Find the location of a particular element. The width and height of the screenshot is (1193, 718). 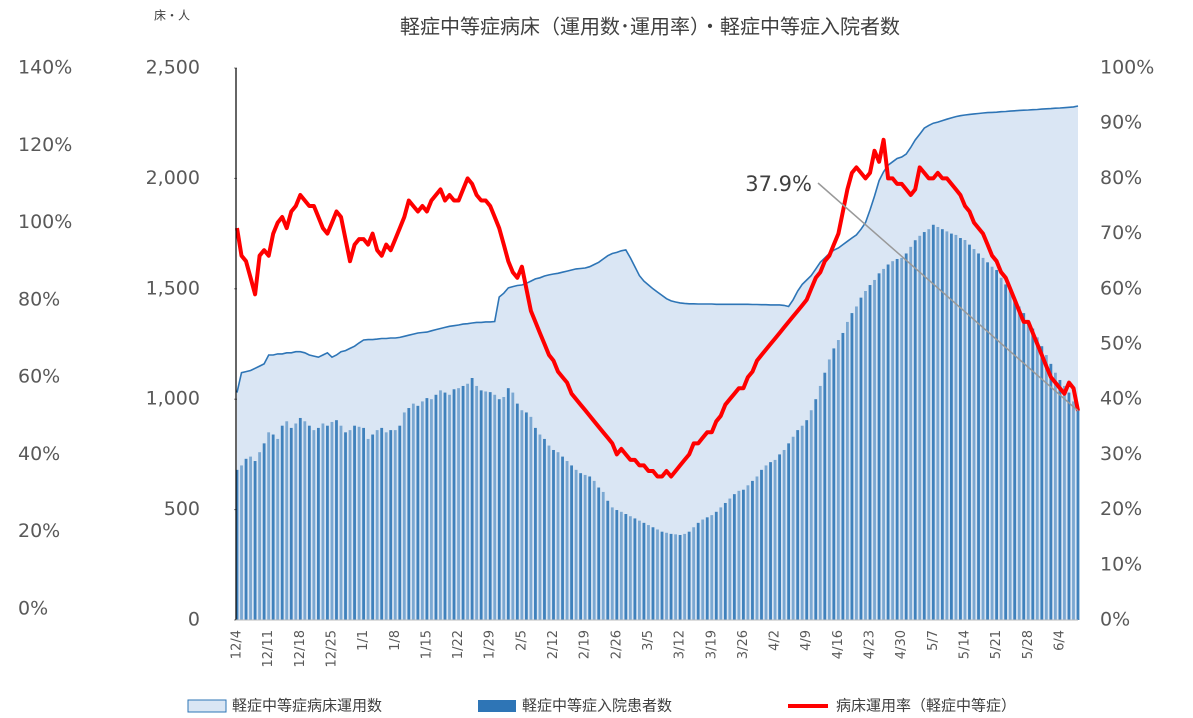

x-tick-label: 4/9 is located at coordinates (806, 640).